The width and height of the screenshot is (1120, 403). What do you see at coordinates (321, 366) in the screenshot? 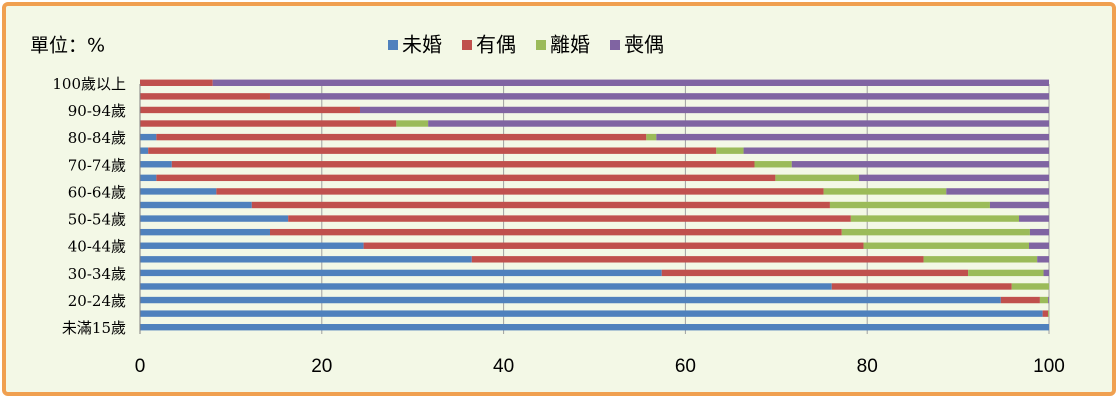
I see `x-tick-label: 20` at bounding box center [321, 366].